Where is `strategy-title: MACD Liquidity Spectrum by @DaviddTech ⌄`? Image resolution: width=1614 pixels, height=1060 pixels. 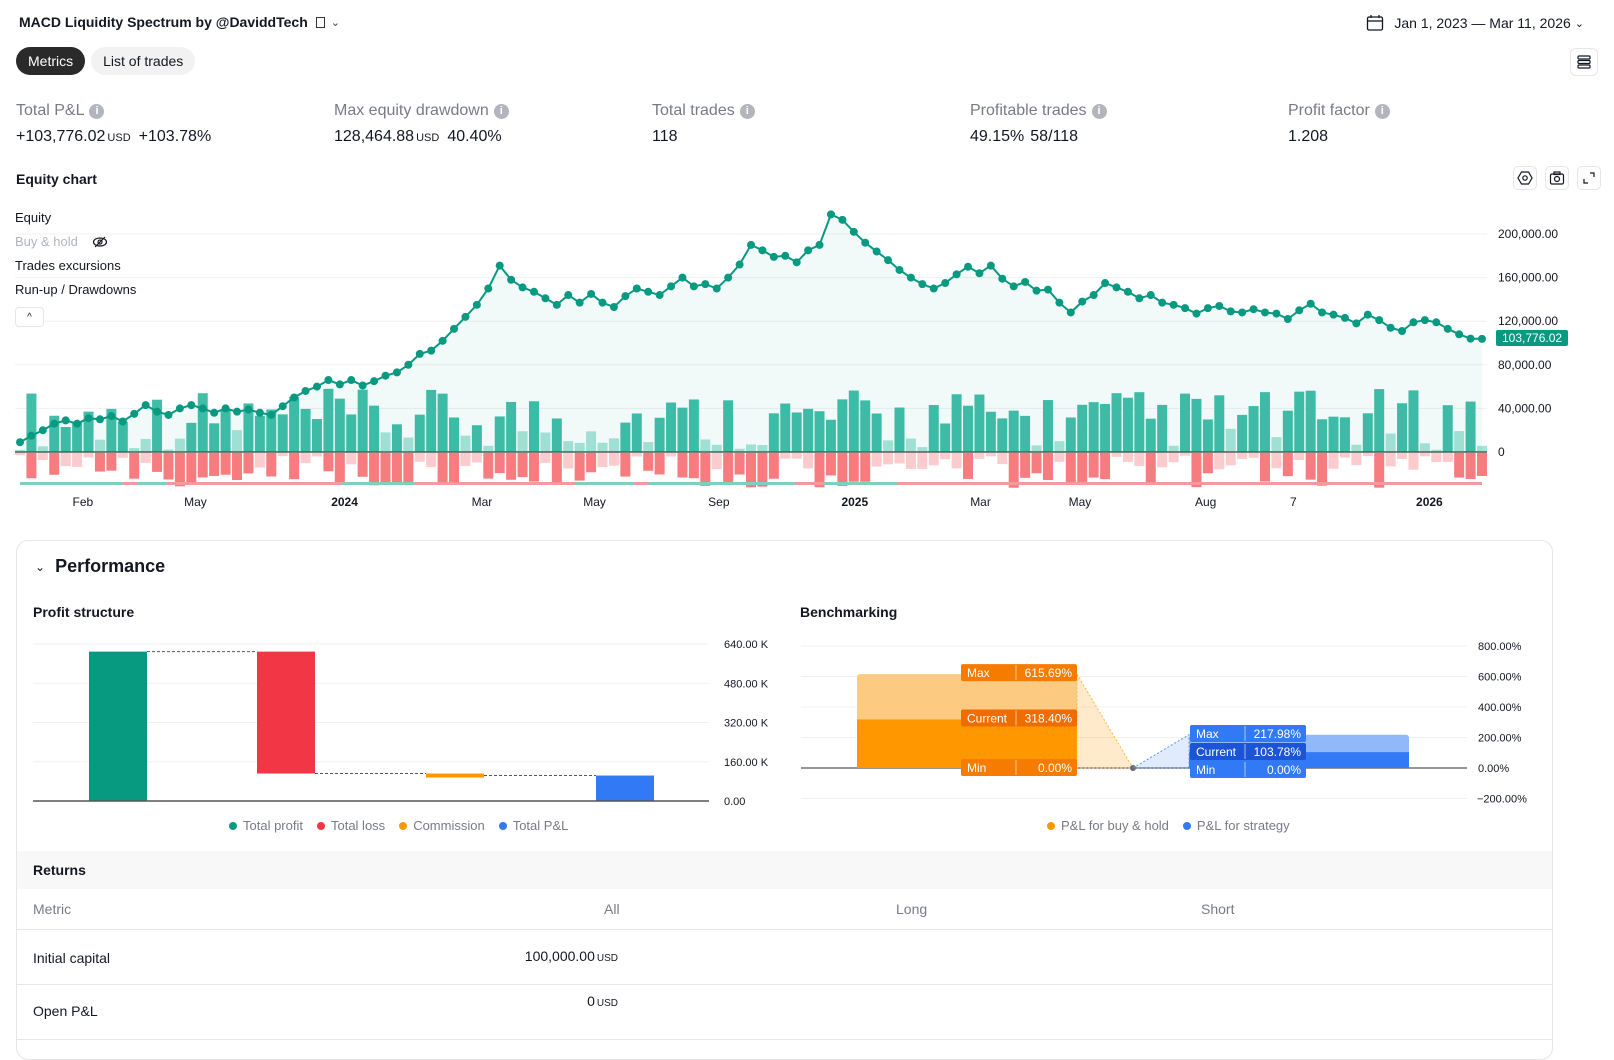
strategy-title: MACD Liquidity Spectrum by @DaviddTech ⌄ is located at coordinates (179, 22).